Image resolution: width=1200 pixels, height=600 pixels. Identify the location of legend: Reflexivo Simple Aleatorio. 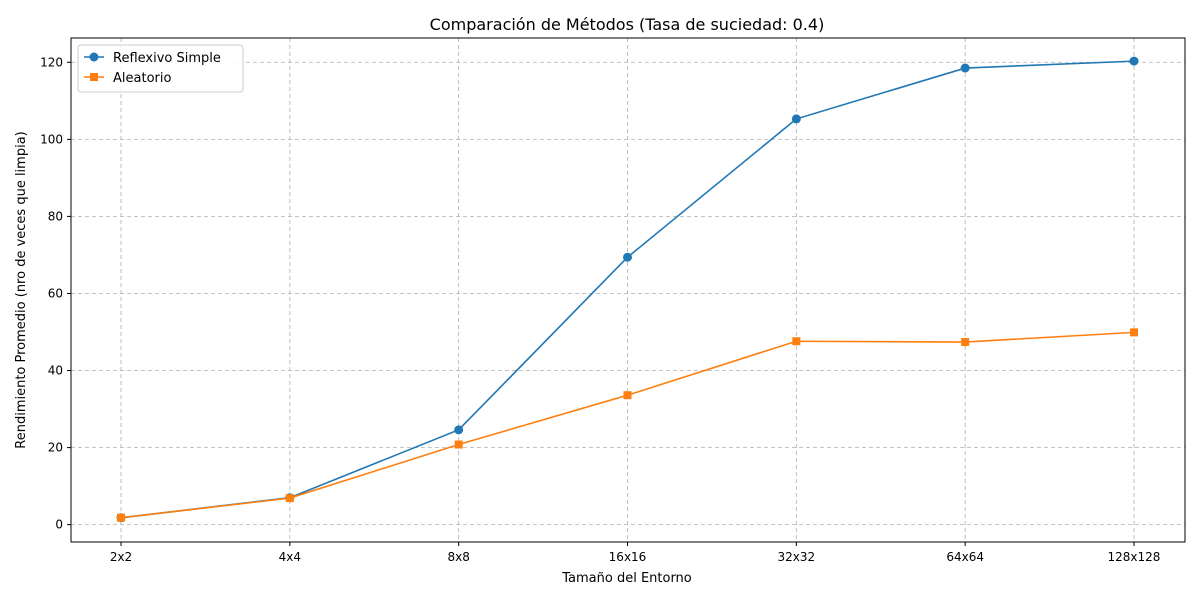
(160, 68).